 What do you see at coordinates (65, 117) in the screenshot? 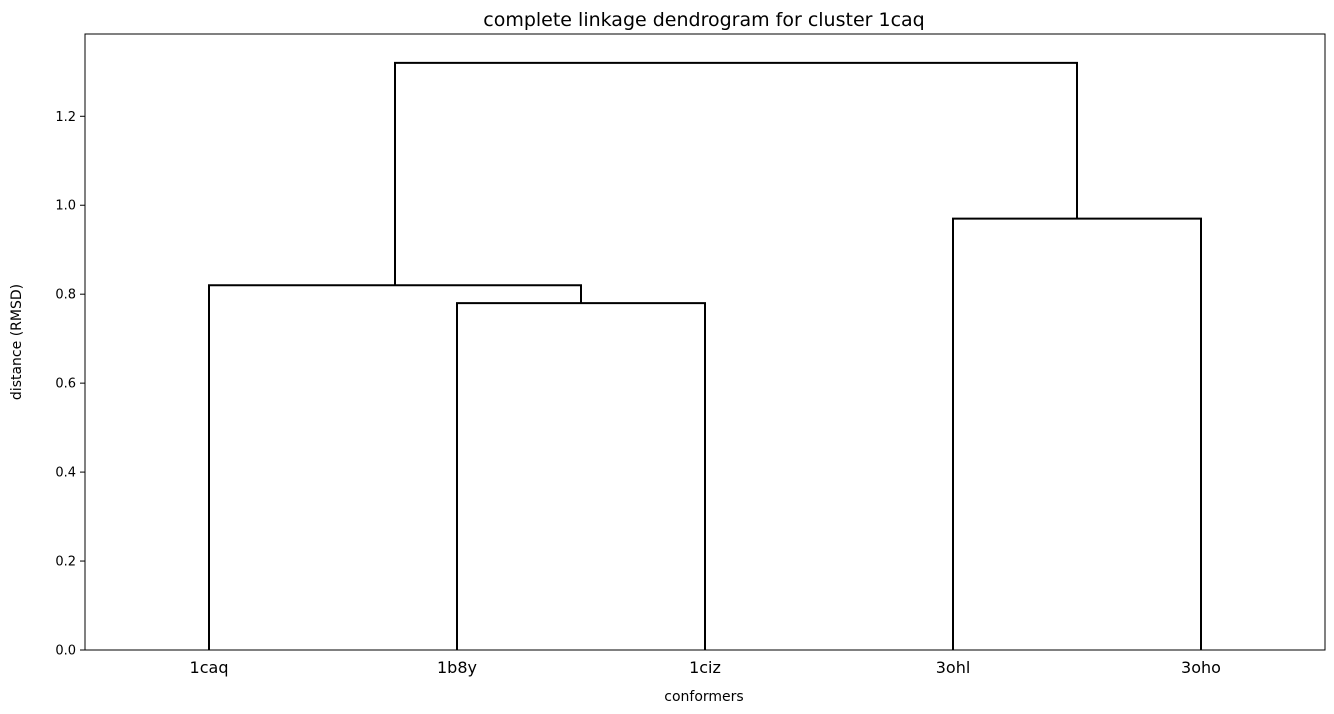
I see `y-tick-label: 1.2` at bounding box center [65, 117].